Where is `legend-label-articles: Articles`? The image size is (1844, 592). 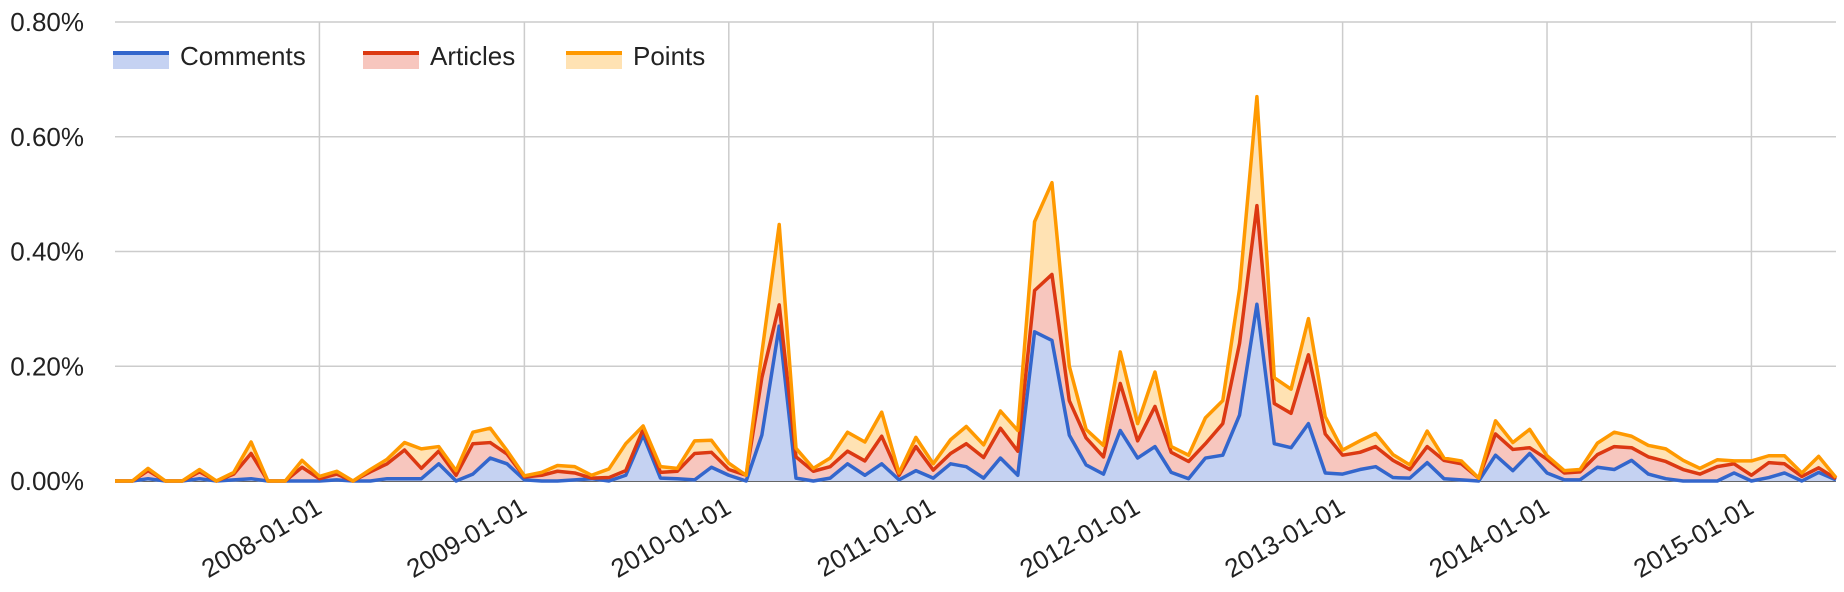
legend-label-articles: Articles is located at coordinates (472, 56).